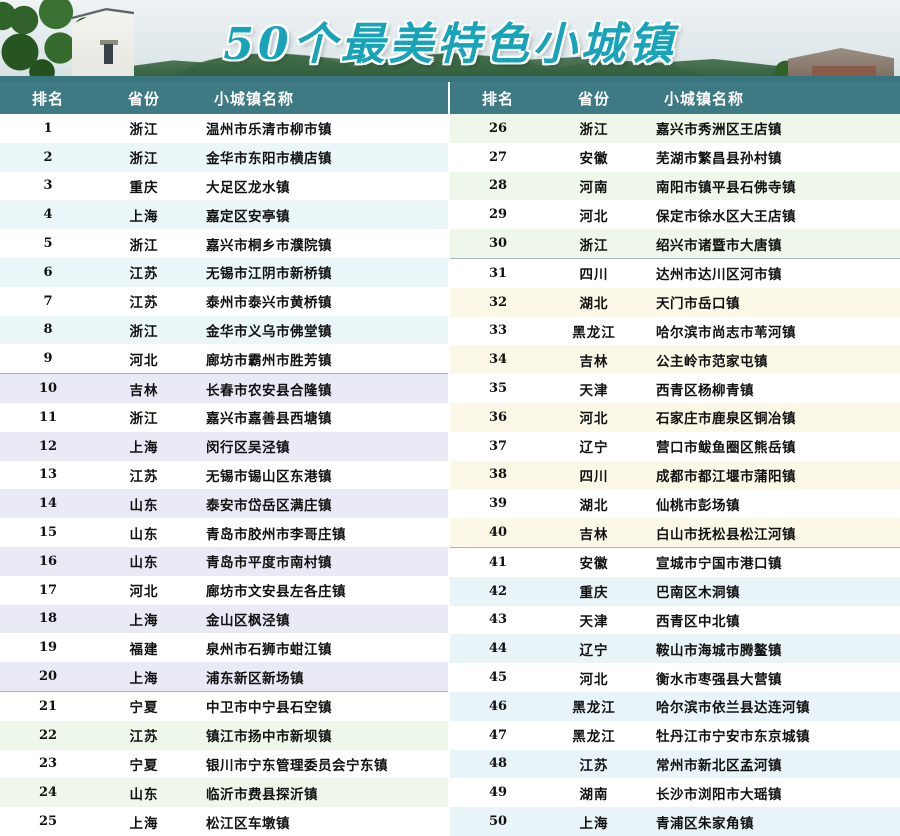 Image resolution: width=900 pixels, height=836 pixels. Describe the element at coordinates (224, 417) in the screenshot. I see `table-row: 11 浙江 嘉兴市嘉善县西塘镇` at that location.